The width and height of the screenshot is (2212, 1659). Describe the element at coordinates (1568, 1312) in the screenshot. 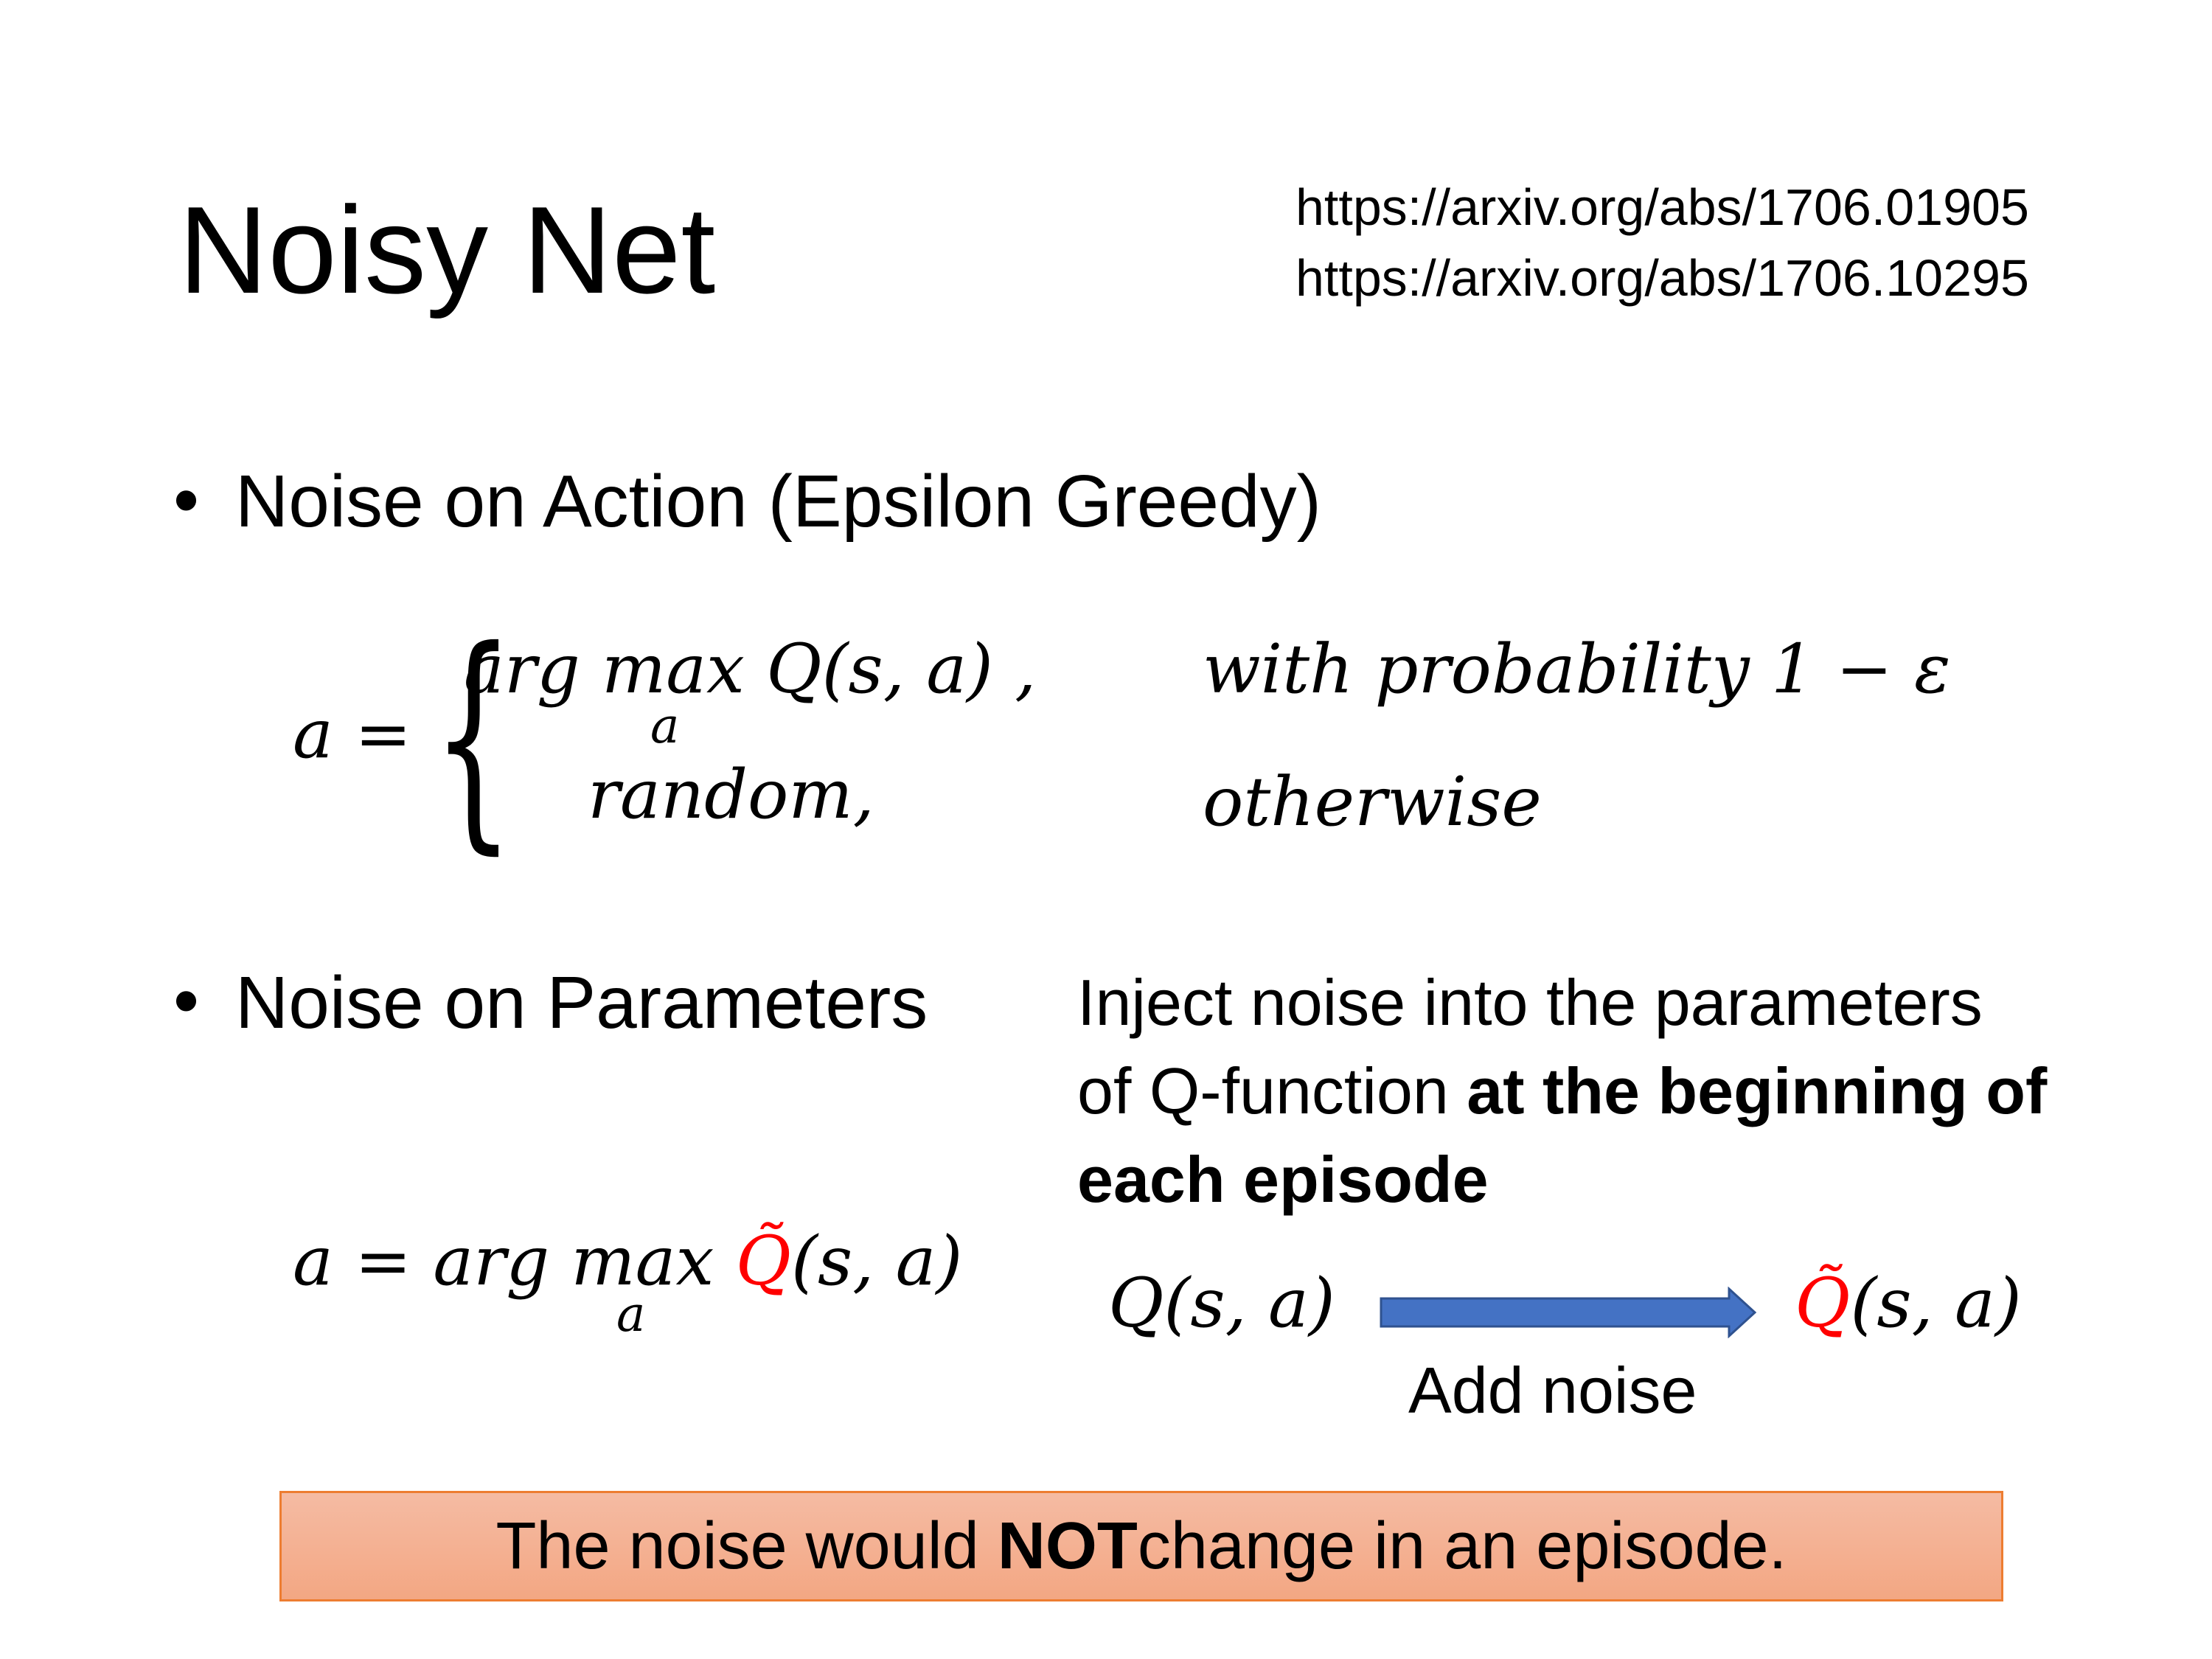

I see `arrow-right-icon` at that location.